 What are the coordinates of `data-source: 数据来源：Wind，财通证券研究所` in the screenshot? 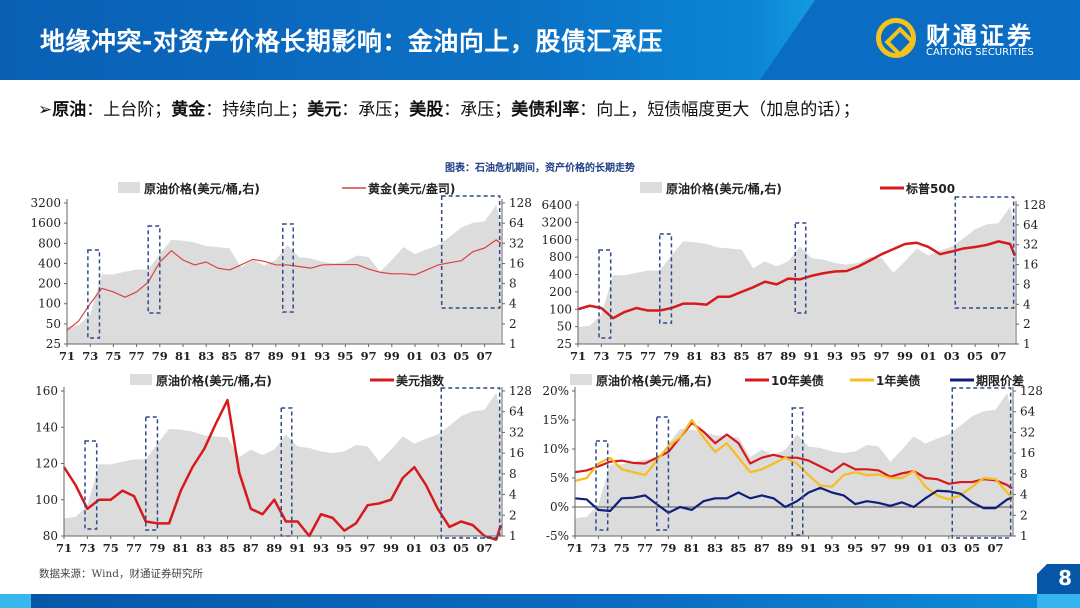 It's located at (121, 574).